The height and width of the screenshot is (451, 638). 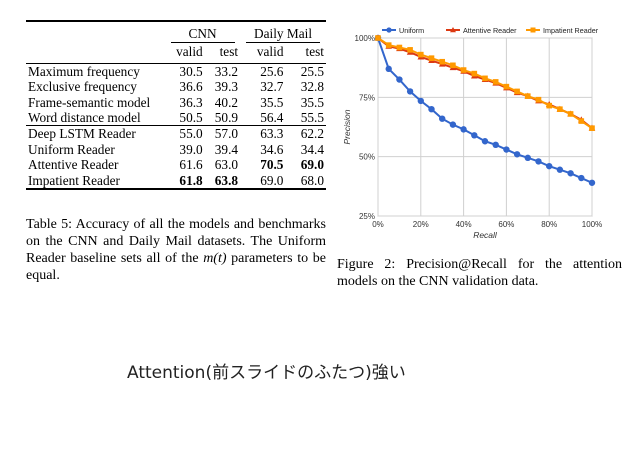 I want to click on table-cell: 70.5, so click(x=272, y=165).